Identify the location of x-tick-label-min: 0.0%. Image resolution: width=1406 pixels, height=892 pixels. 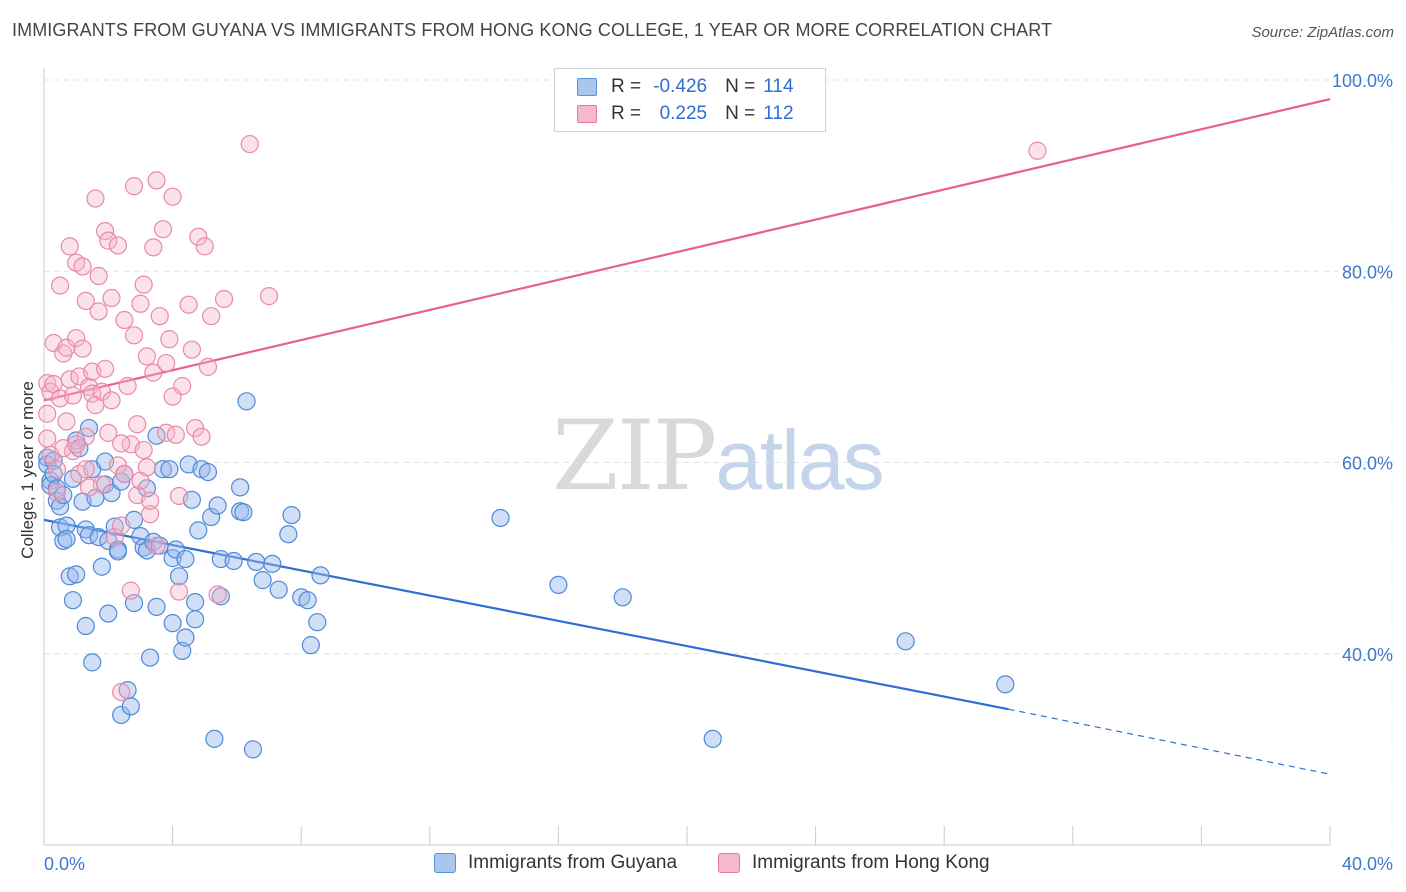
(64, 864).